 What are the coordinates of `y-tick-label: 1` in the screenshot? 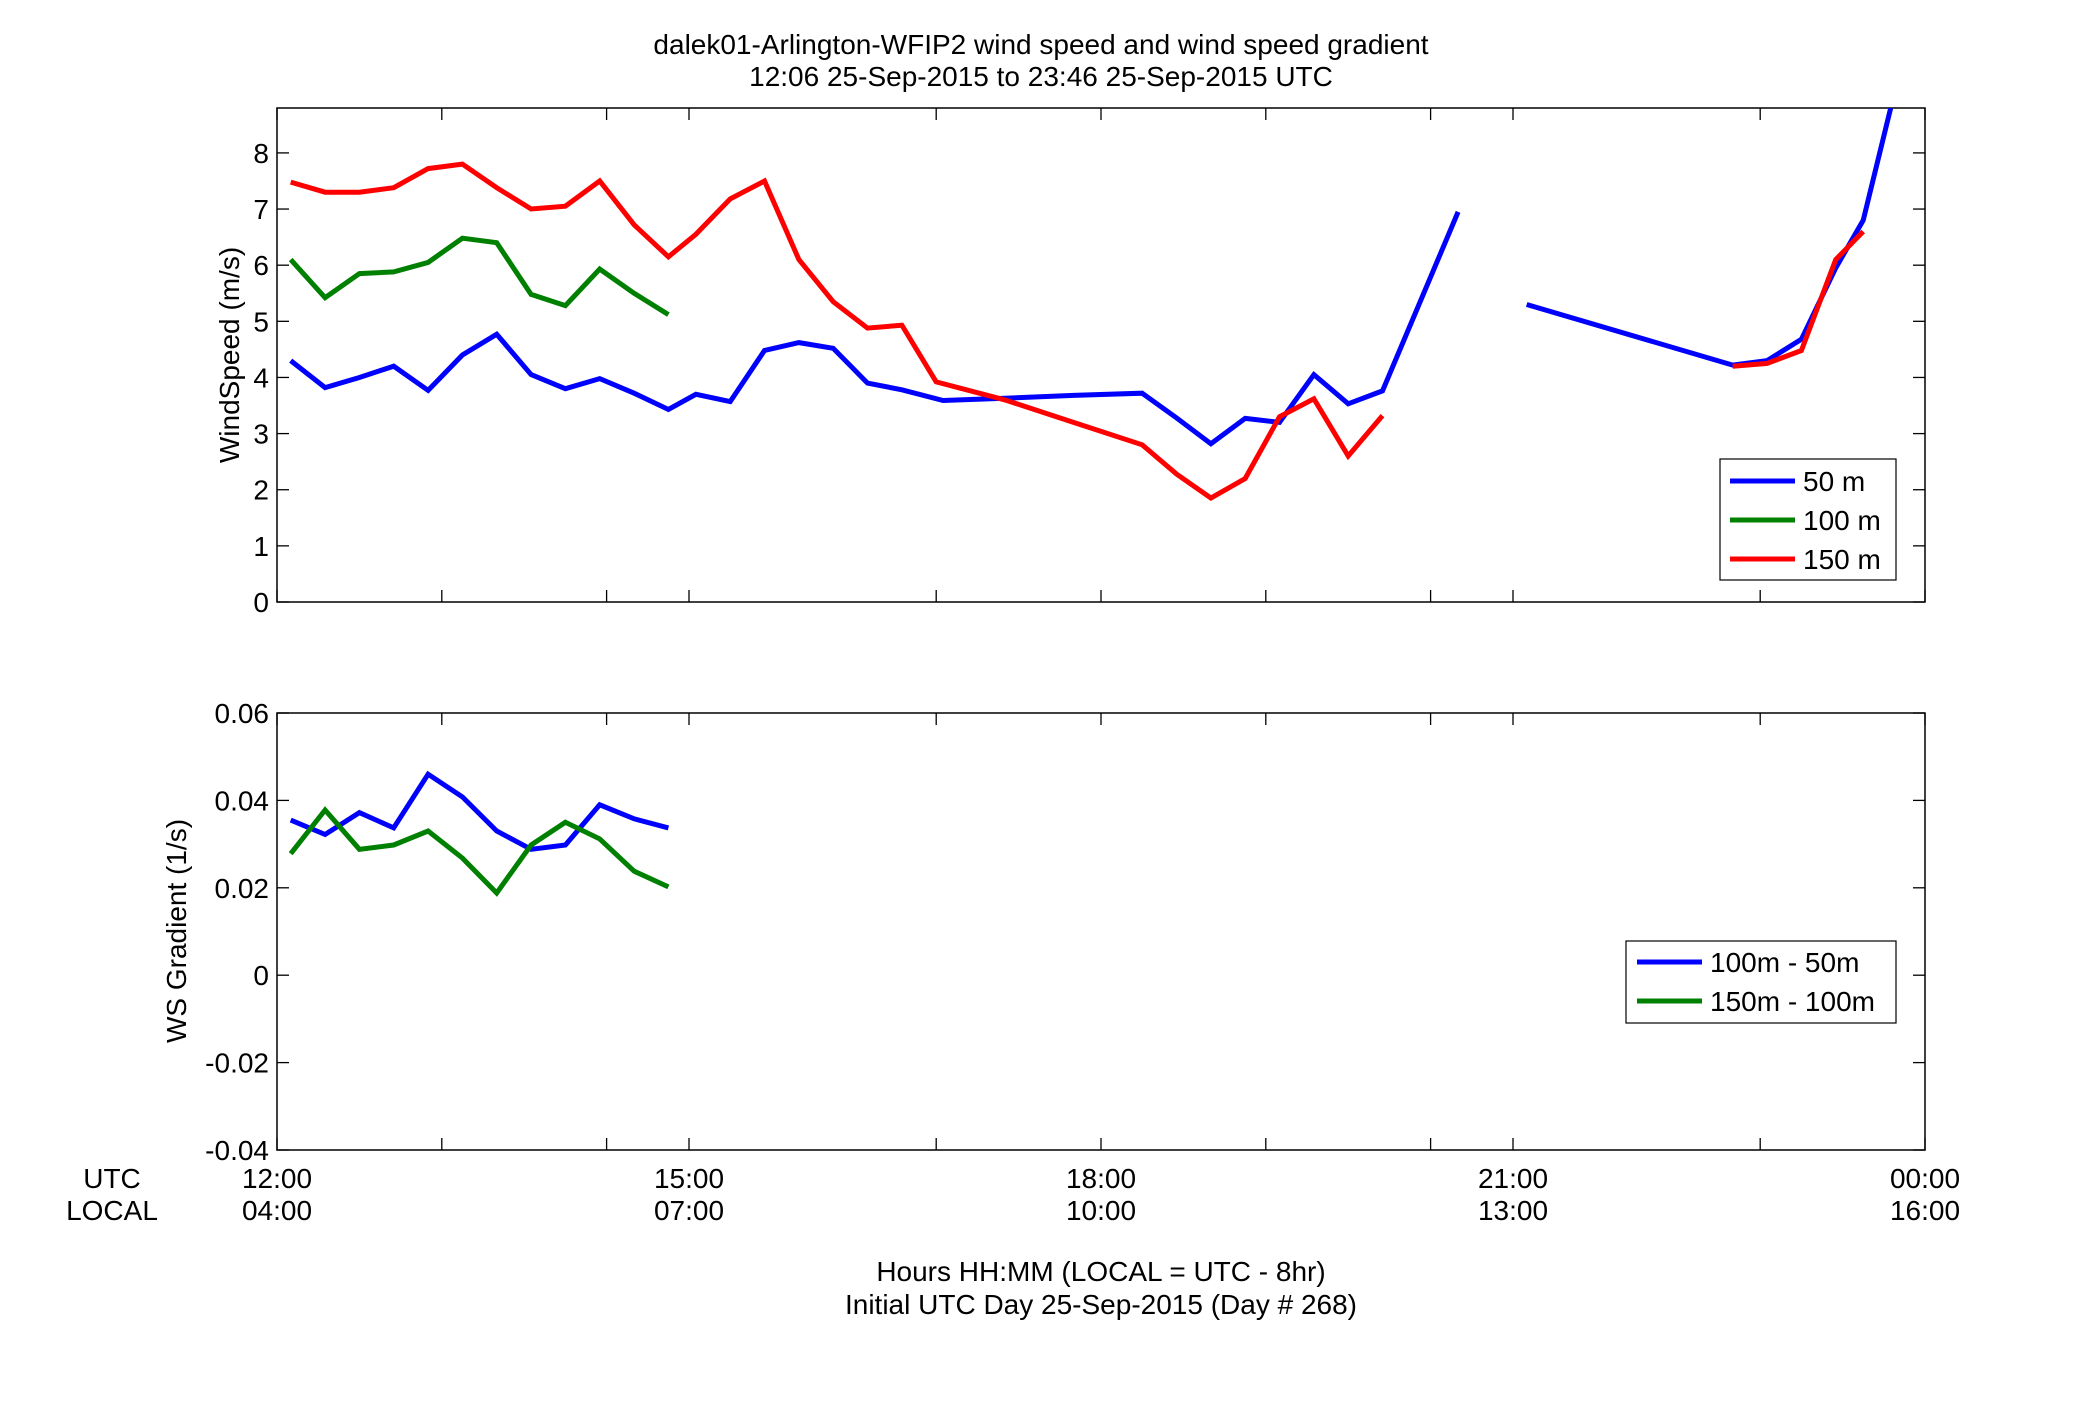 It's located at (261, 546).